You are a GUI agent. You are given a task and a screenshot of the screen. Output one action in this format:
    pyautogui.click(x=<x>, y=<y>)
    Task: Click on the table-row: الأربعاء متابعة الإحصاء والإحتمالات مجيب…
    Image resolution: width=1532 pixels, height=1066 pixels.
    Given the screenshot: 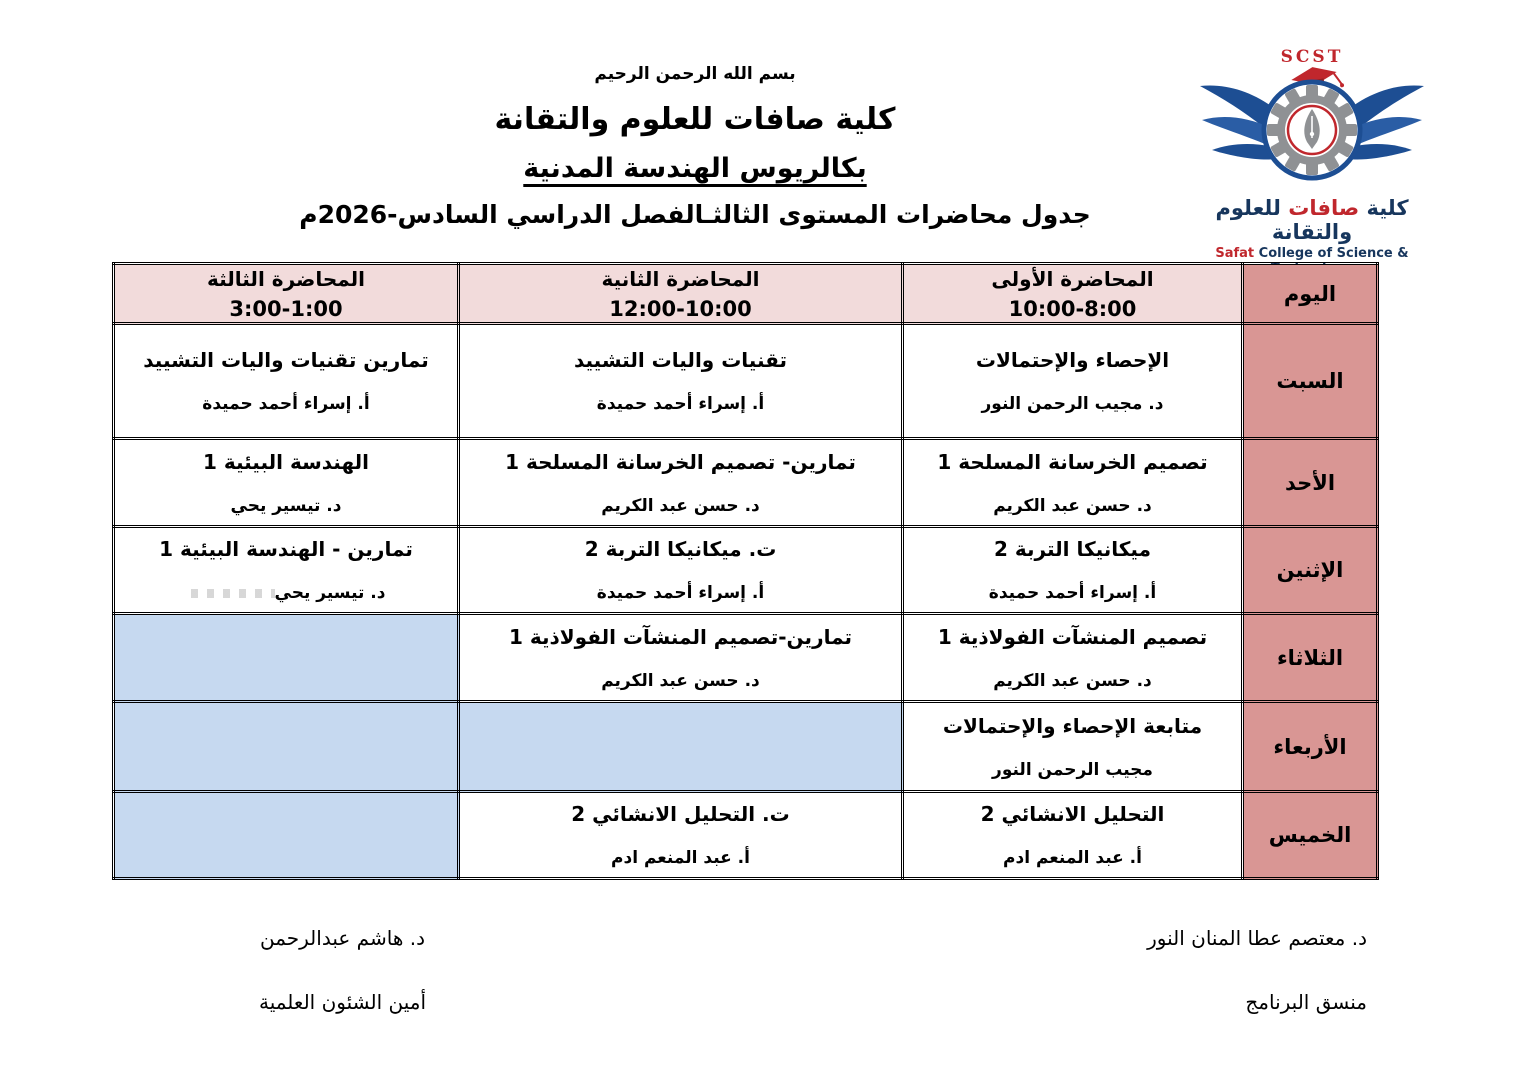 What is the action you would take?
    pyautogui.click(x=745, y=746)
    